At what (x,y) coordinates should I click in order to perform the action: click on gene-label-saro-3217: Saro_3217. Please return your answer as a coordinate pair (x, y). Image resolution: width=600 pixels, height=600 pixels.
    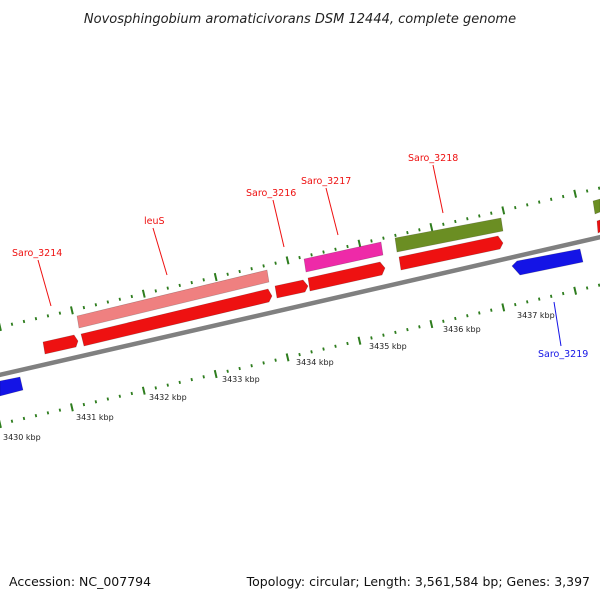
    Looking at the image, I should click on (326, 181).